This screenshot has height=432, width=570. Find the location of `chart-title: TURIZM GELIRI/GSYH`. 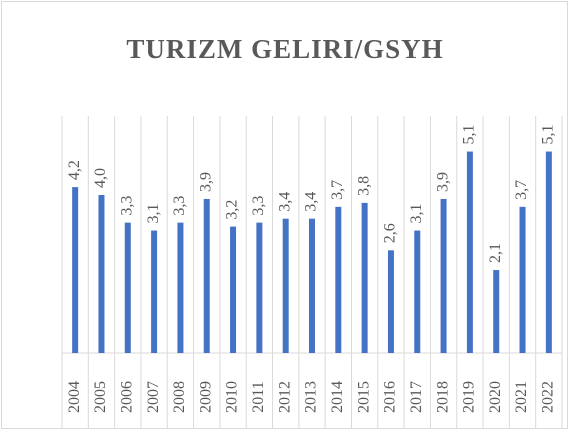

chart-title: TURIZM GELIRI/GSYH is located at coordinates (284, 49).